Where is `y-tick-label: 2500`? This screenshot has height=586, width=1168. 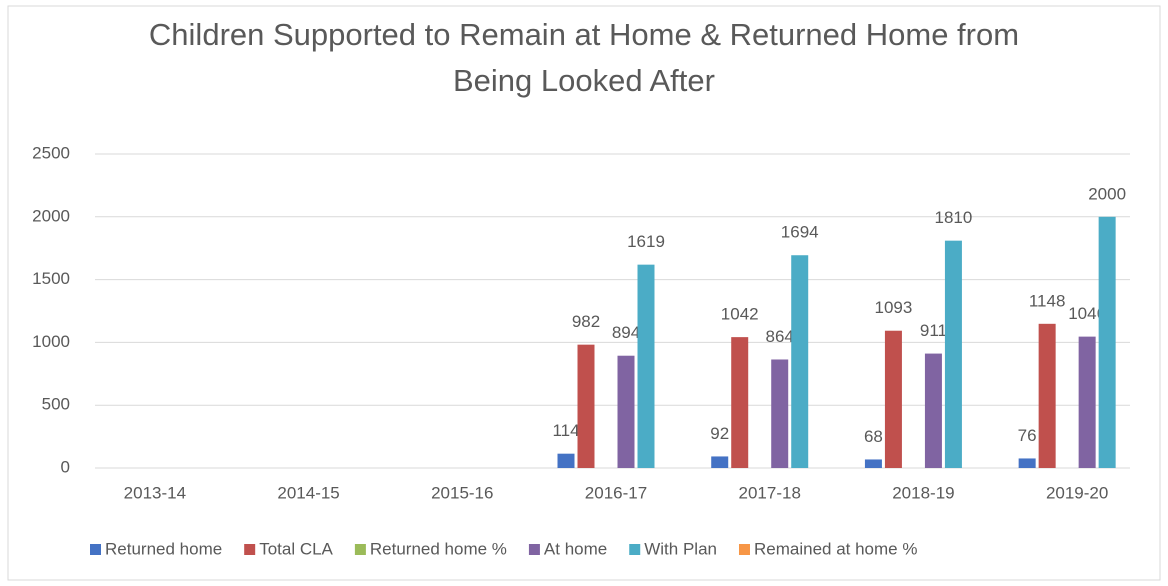 y-tick-label: 2500 is located at coordinates (51, 152).